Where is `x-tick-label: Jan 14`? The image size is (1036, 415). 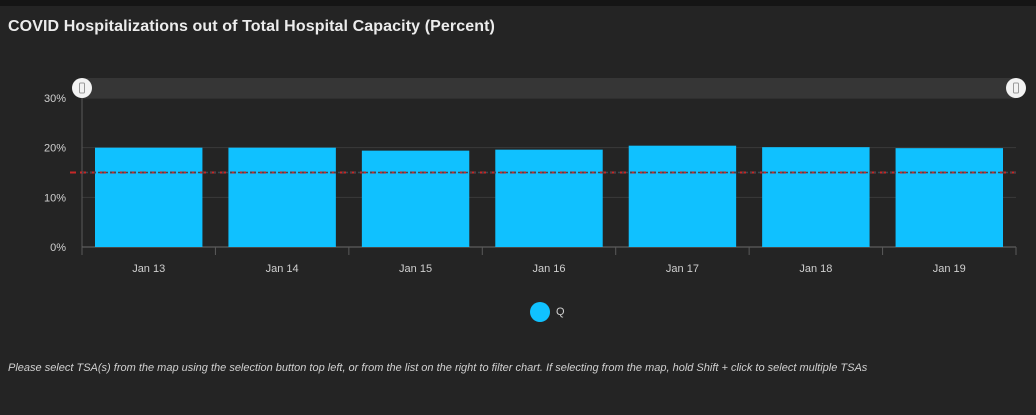
x-tick-label: Jan 14 is located at coordinates (282, 269).